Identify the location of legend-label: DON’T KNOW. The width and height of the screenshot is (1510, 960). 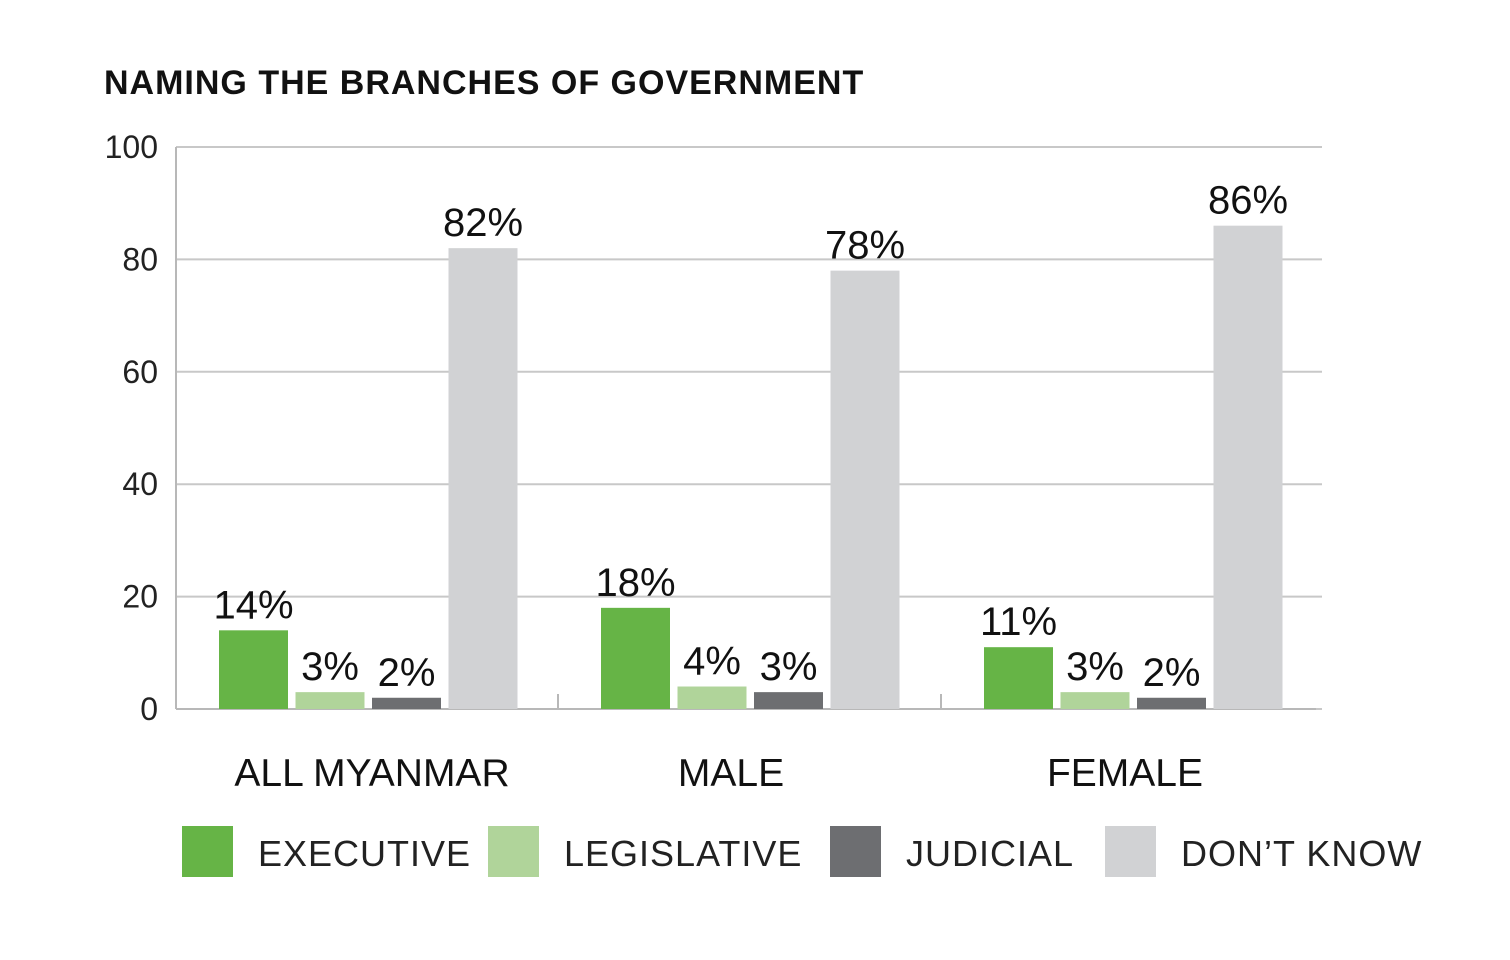
(1301, 853).